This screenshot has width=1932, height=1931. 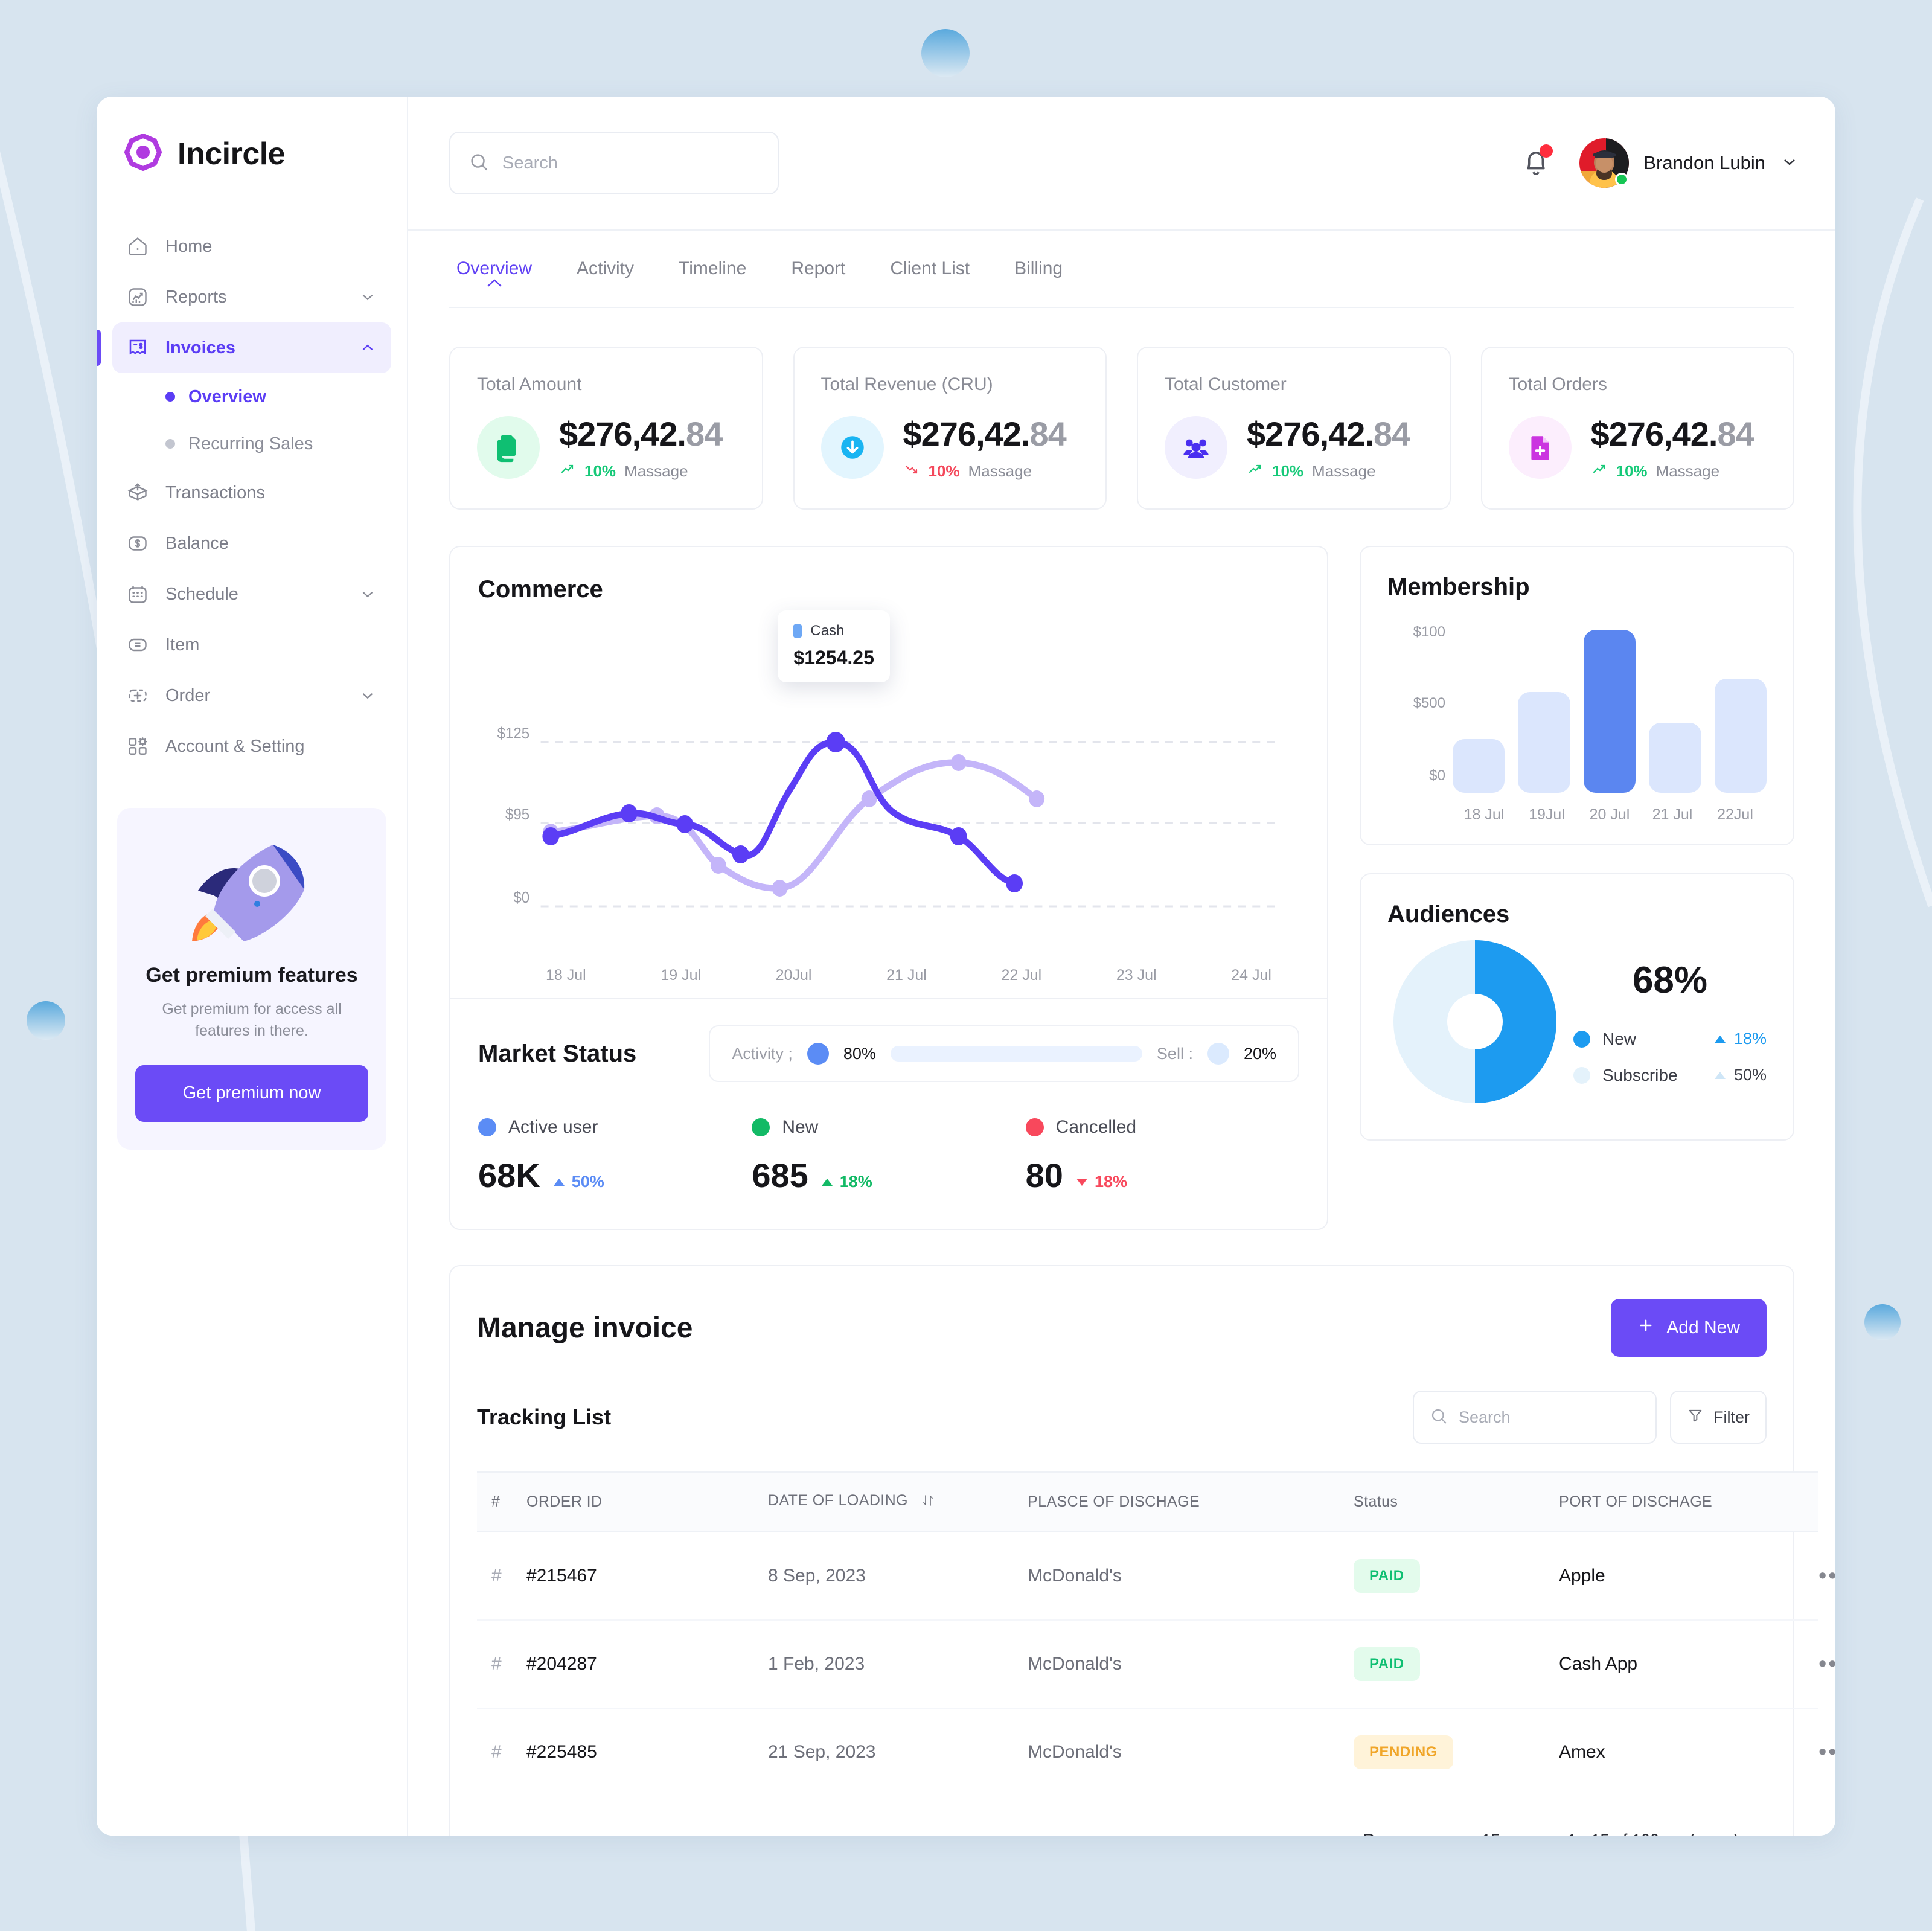 I want to click on sort-icon, so click(x=928, y=1502).